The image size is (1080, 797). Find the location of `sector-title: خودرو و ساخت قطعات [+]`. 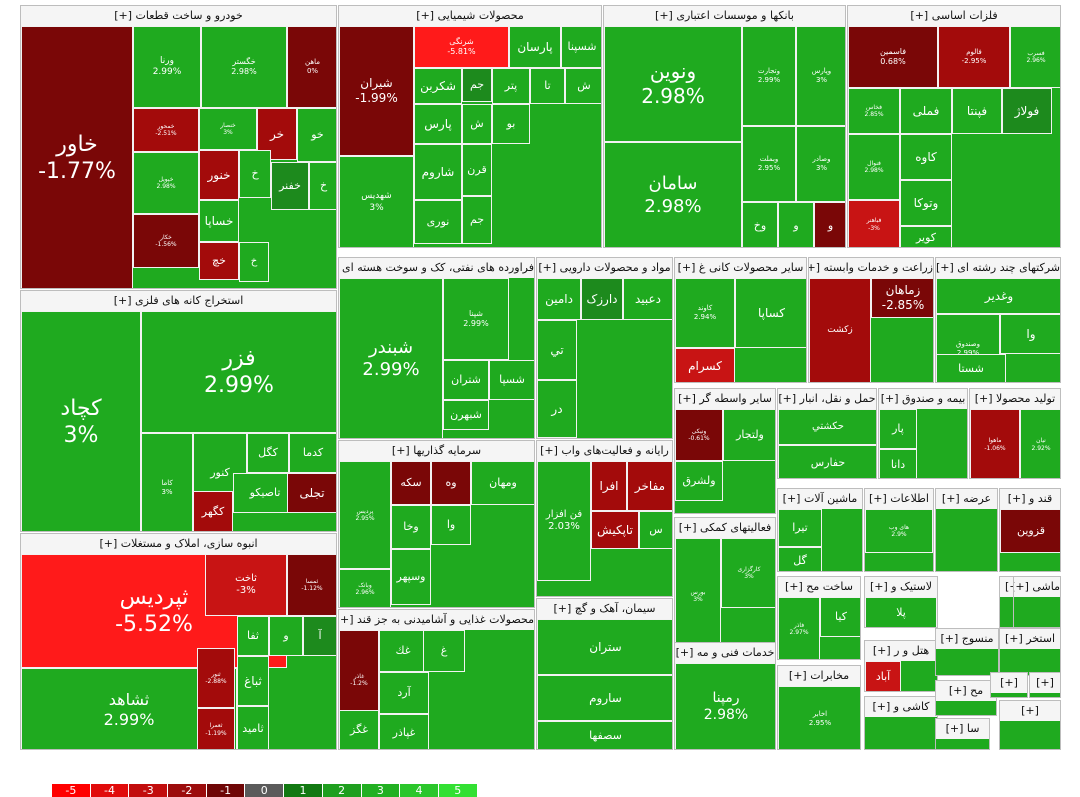

sector-title: خودرو و ساخت قطعات [+] is located at coordinates (178, 16).